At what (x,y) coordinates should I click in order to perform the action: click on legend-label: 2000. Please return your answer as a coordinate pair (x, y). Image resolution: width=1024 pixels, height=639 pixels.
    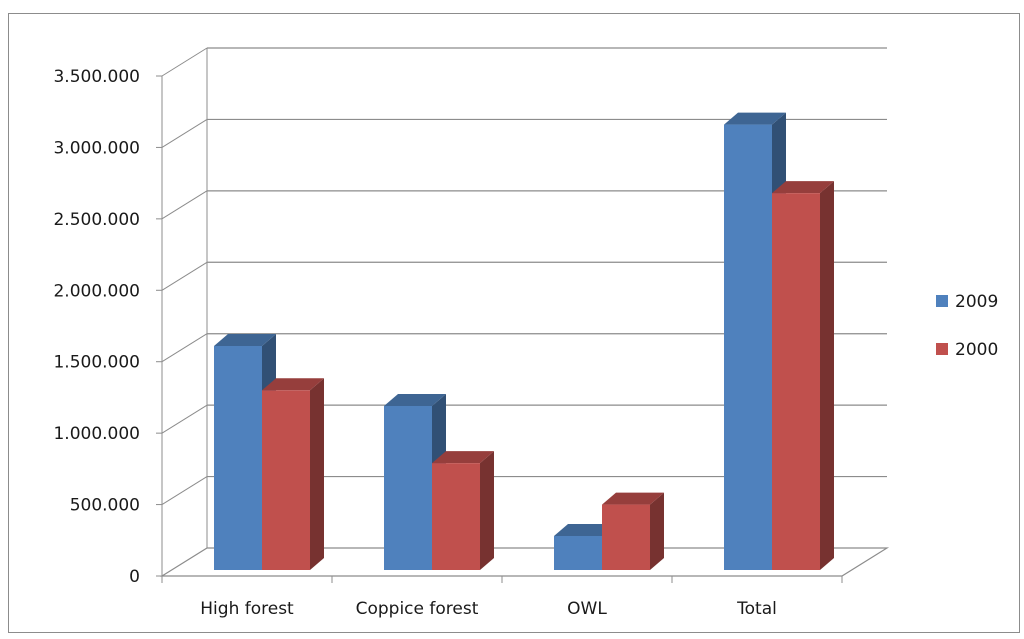
    Looking at the image, I should click on (976, 350).